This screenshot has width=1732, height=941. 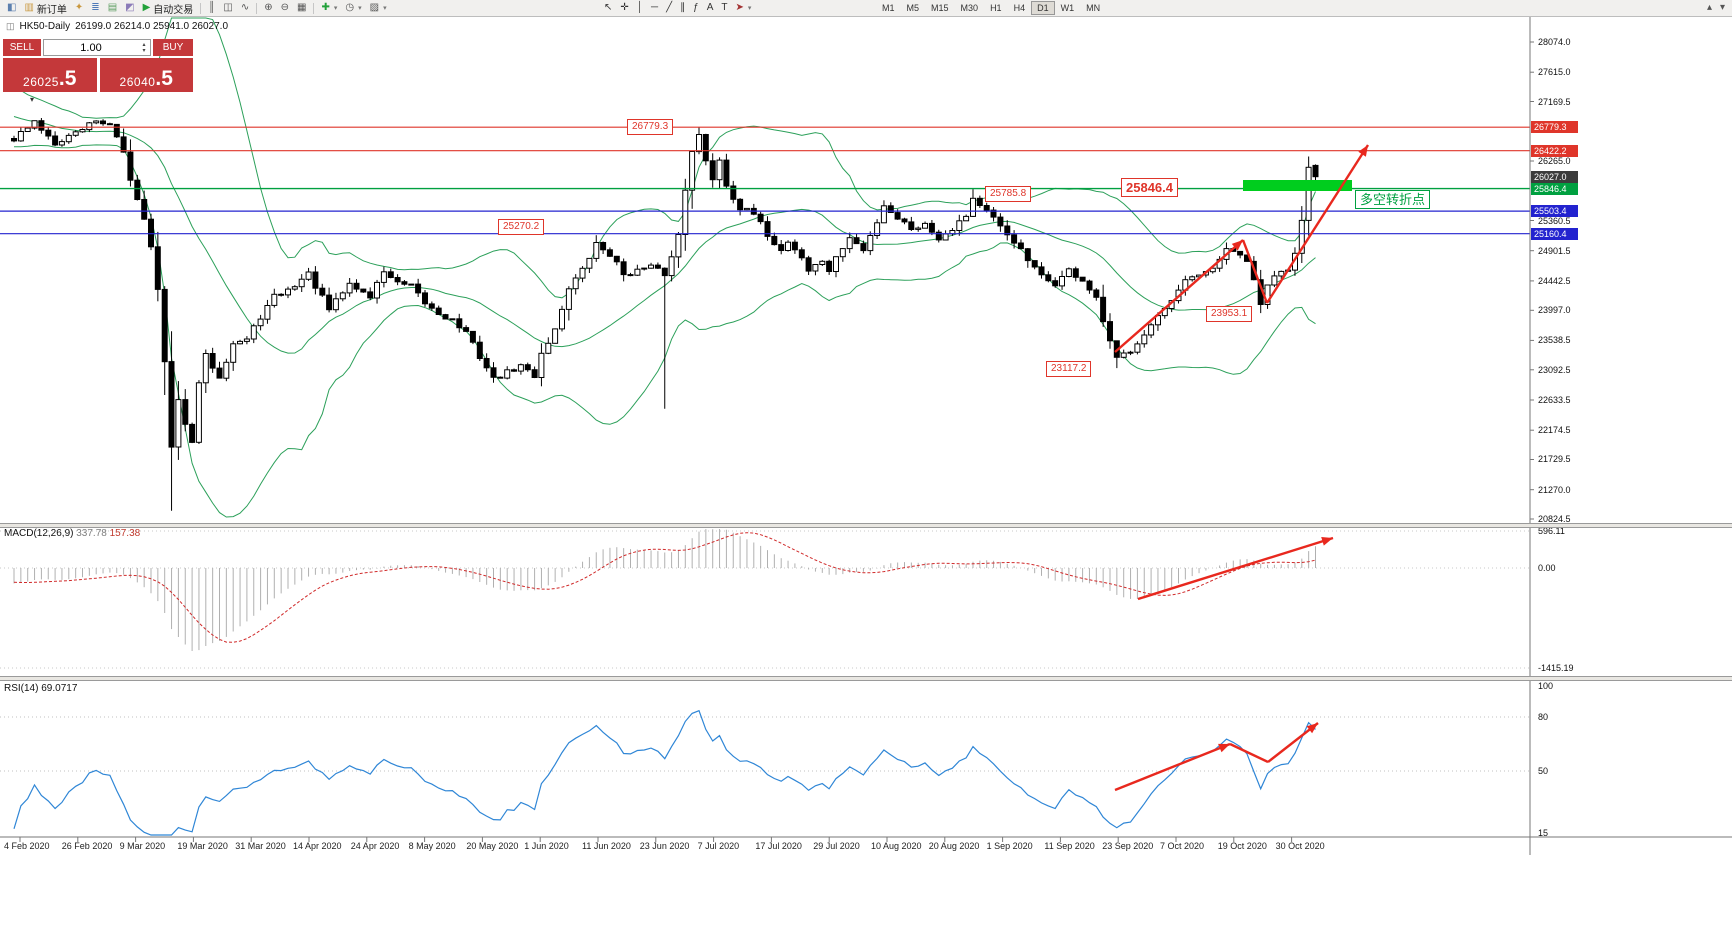 What do you see at coordinates (1216, 757) in the screenshot?
I see `rsi-trend-arrows` at bounding box center [1216, 757].